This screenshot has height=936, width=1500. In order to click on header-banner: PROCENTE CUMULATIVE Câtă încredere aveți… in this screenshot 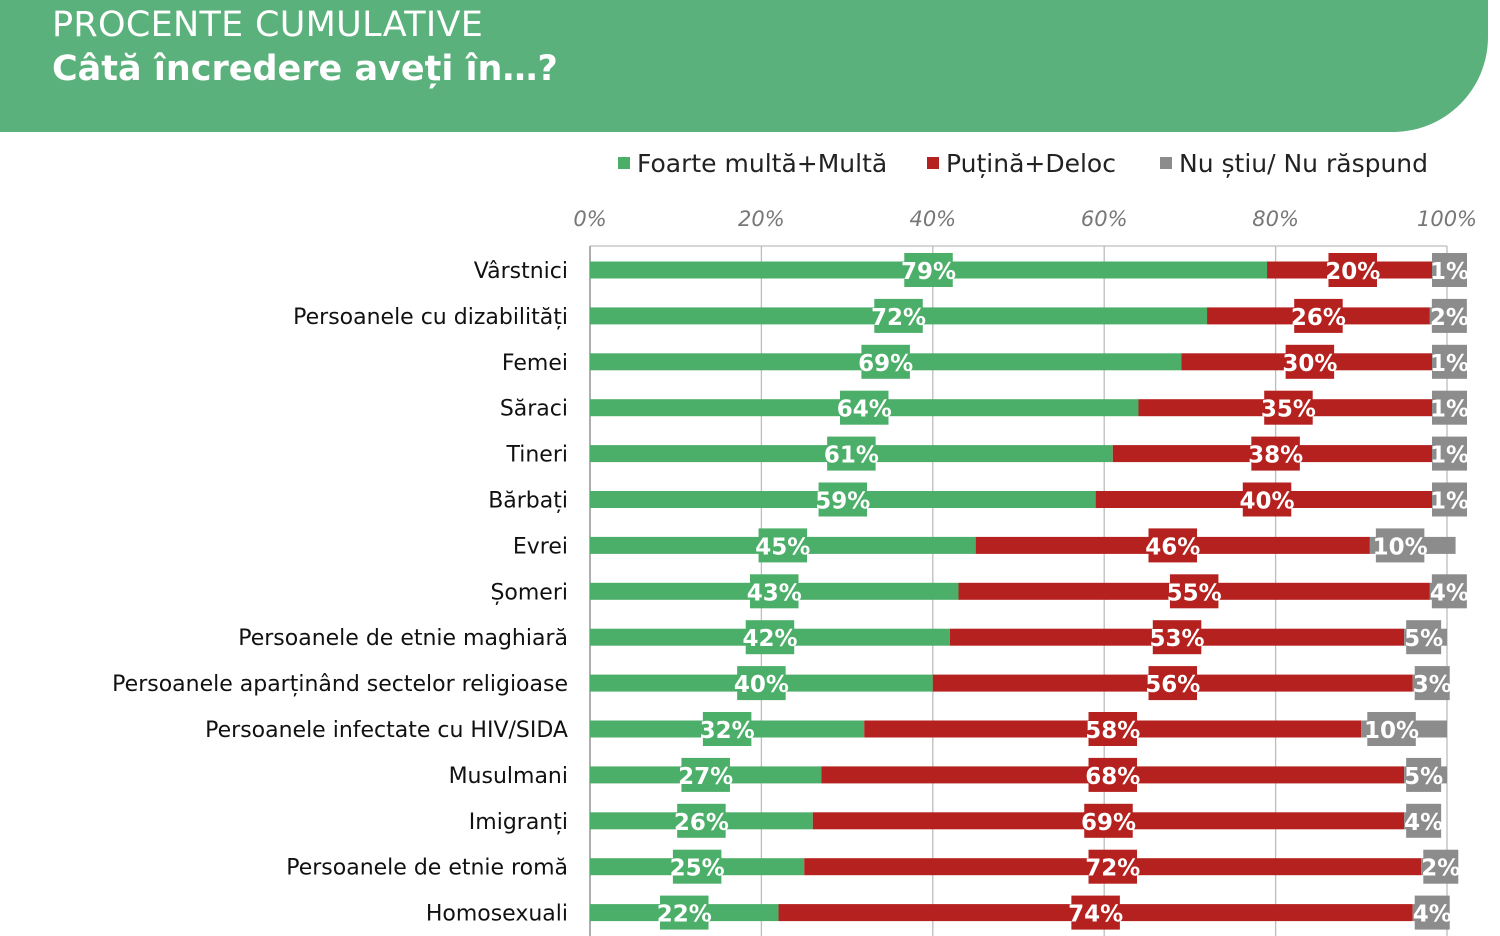, I will do `click(744, 66)`.